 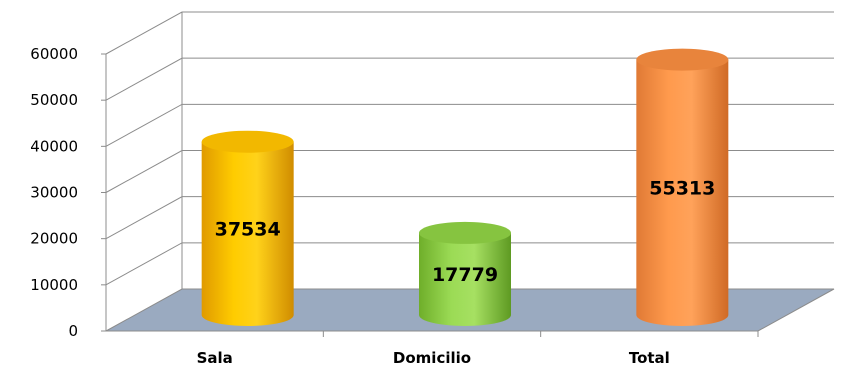 I want to click on y-tick-label: 30000, so click(x=54, y=193).